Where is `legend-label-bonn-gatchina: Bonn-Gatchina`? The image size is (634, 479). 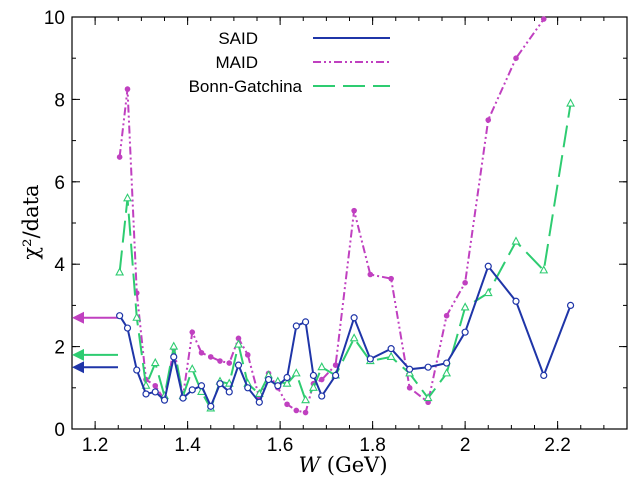
legend-label-bonn-gatchina: Bonn-Gatchina is located at coordinates (246, 86).